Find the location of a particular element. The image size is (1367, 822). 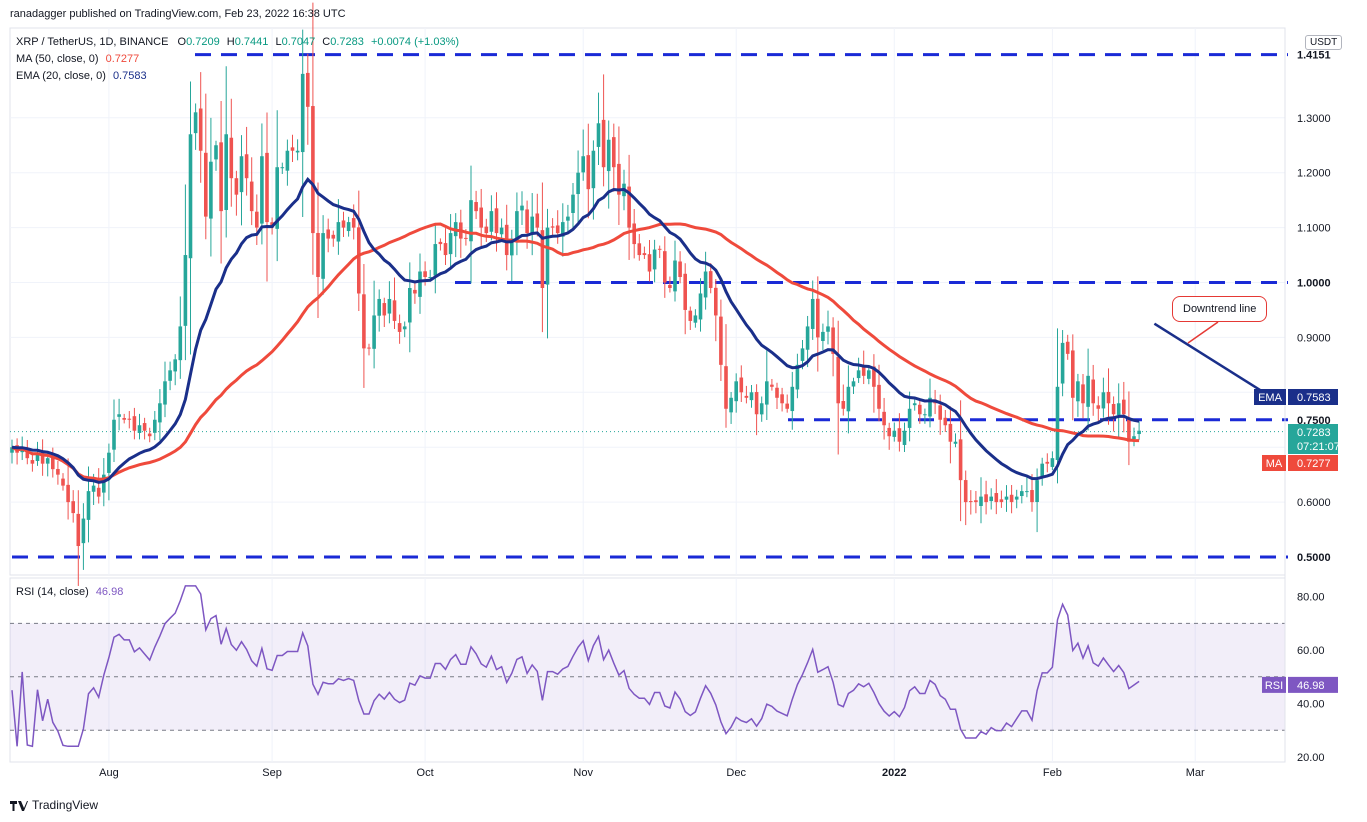

rsi-tick-label: 40.00 is located at coordinates (1311, 705).